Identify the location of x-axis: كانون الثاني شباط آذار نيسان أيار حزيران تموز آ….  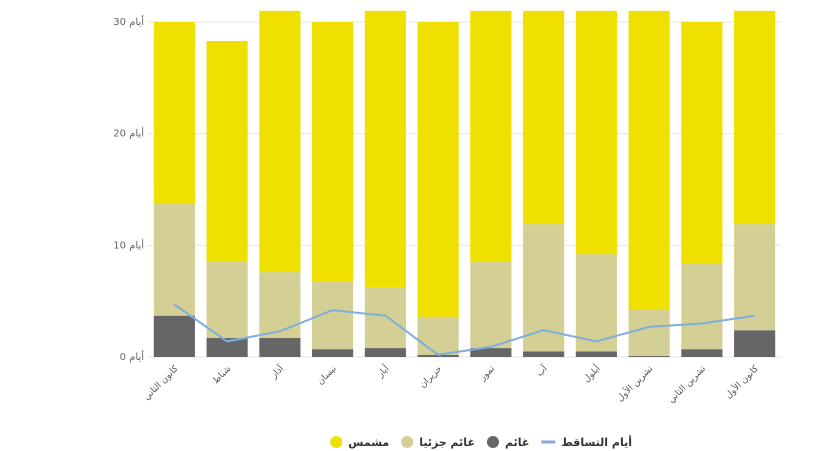
(451, 383).